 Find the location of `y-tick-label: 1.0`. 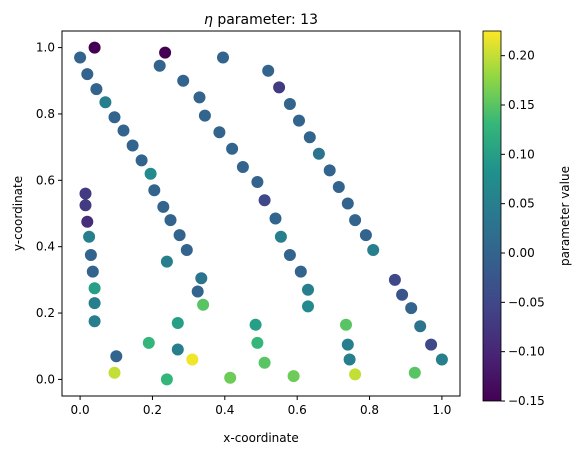

y-tick-label: 1.0 is located at coordinates (45, 48).